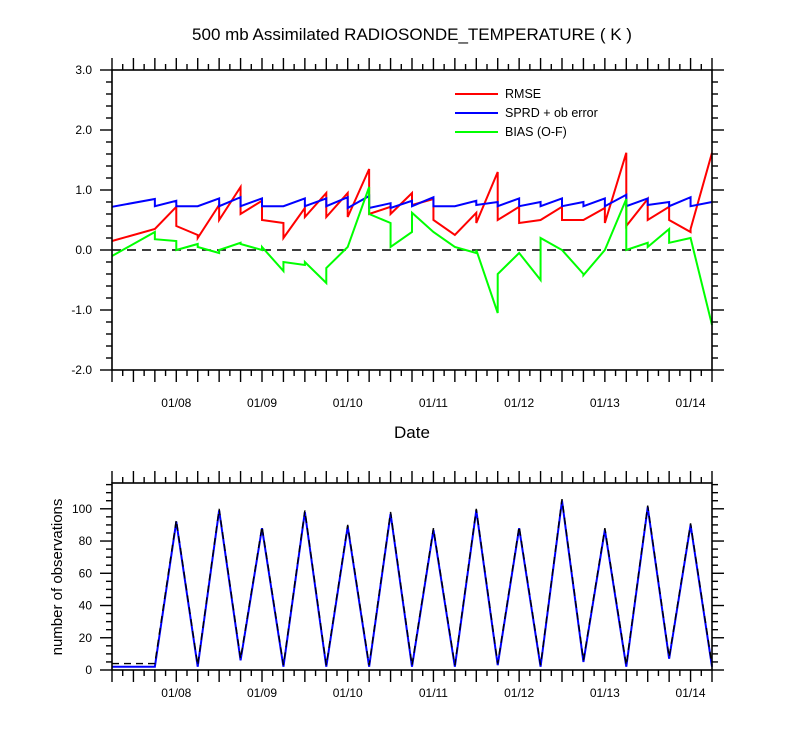 The width and height of the screenshot is (800, 750). What do you see at coordinates (81, 370) in the screenshot?
I see `y-tick-label: -2.0` at bounding box center [81, 370].